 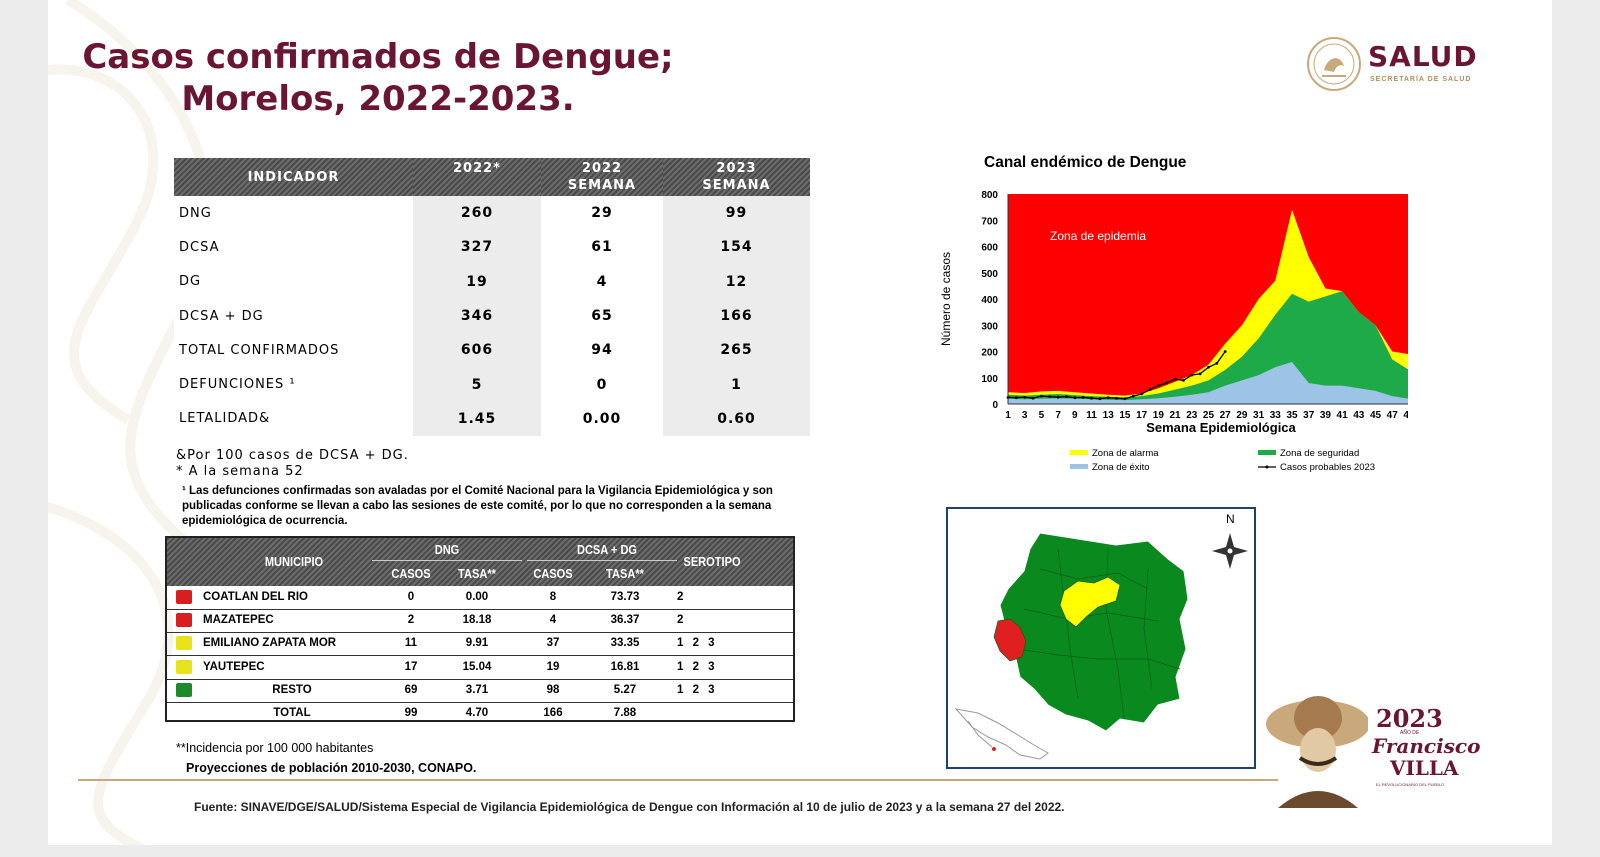 What do you see at coordinates (553, 643) in the screenshot?
I see `municipio-dcsa-casos: 37` at bounding box center [553, 643].